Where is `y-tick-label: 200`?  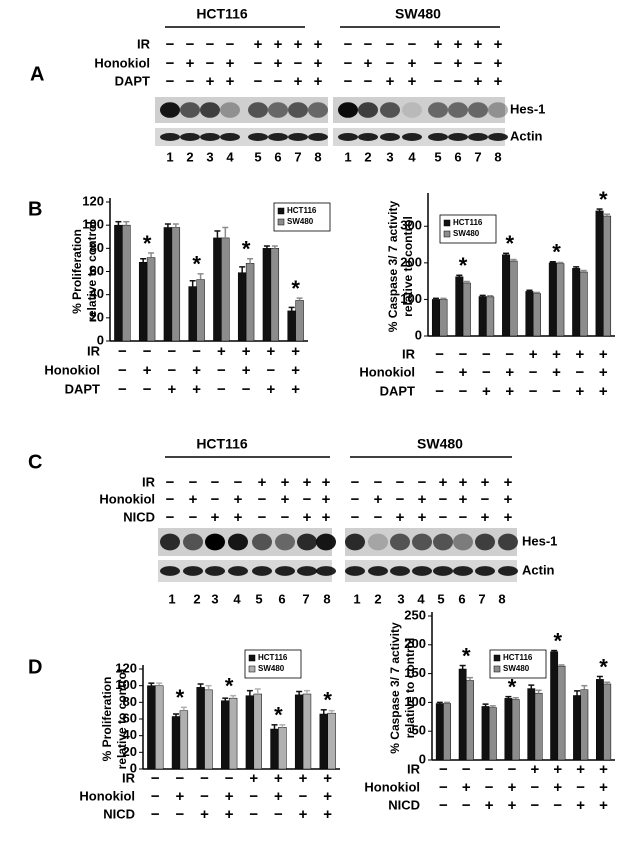
y-tick-label: 200 is located at coordinates (415, 643).